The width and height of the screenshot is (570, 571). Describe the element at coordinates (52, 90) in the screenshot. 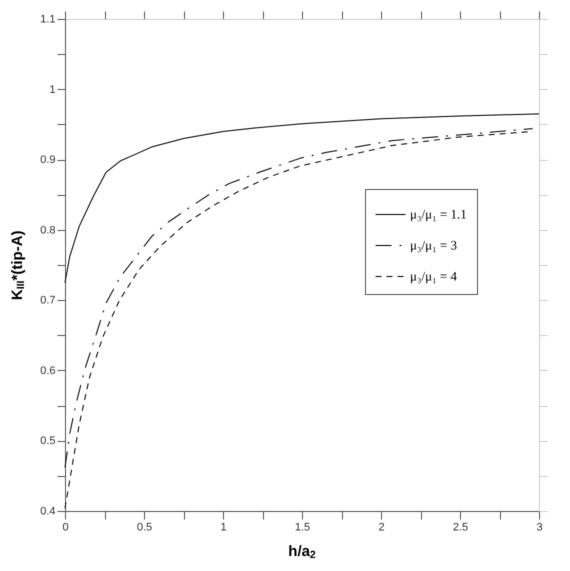

I see `y-tick-label: 1` at that location.